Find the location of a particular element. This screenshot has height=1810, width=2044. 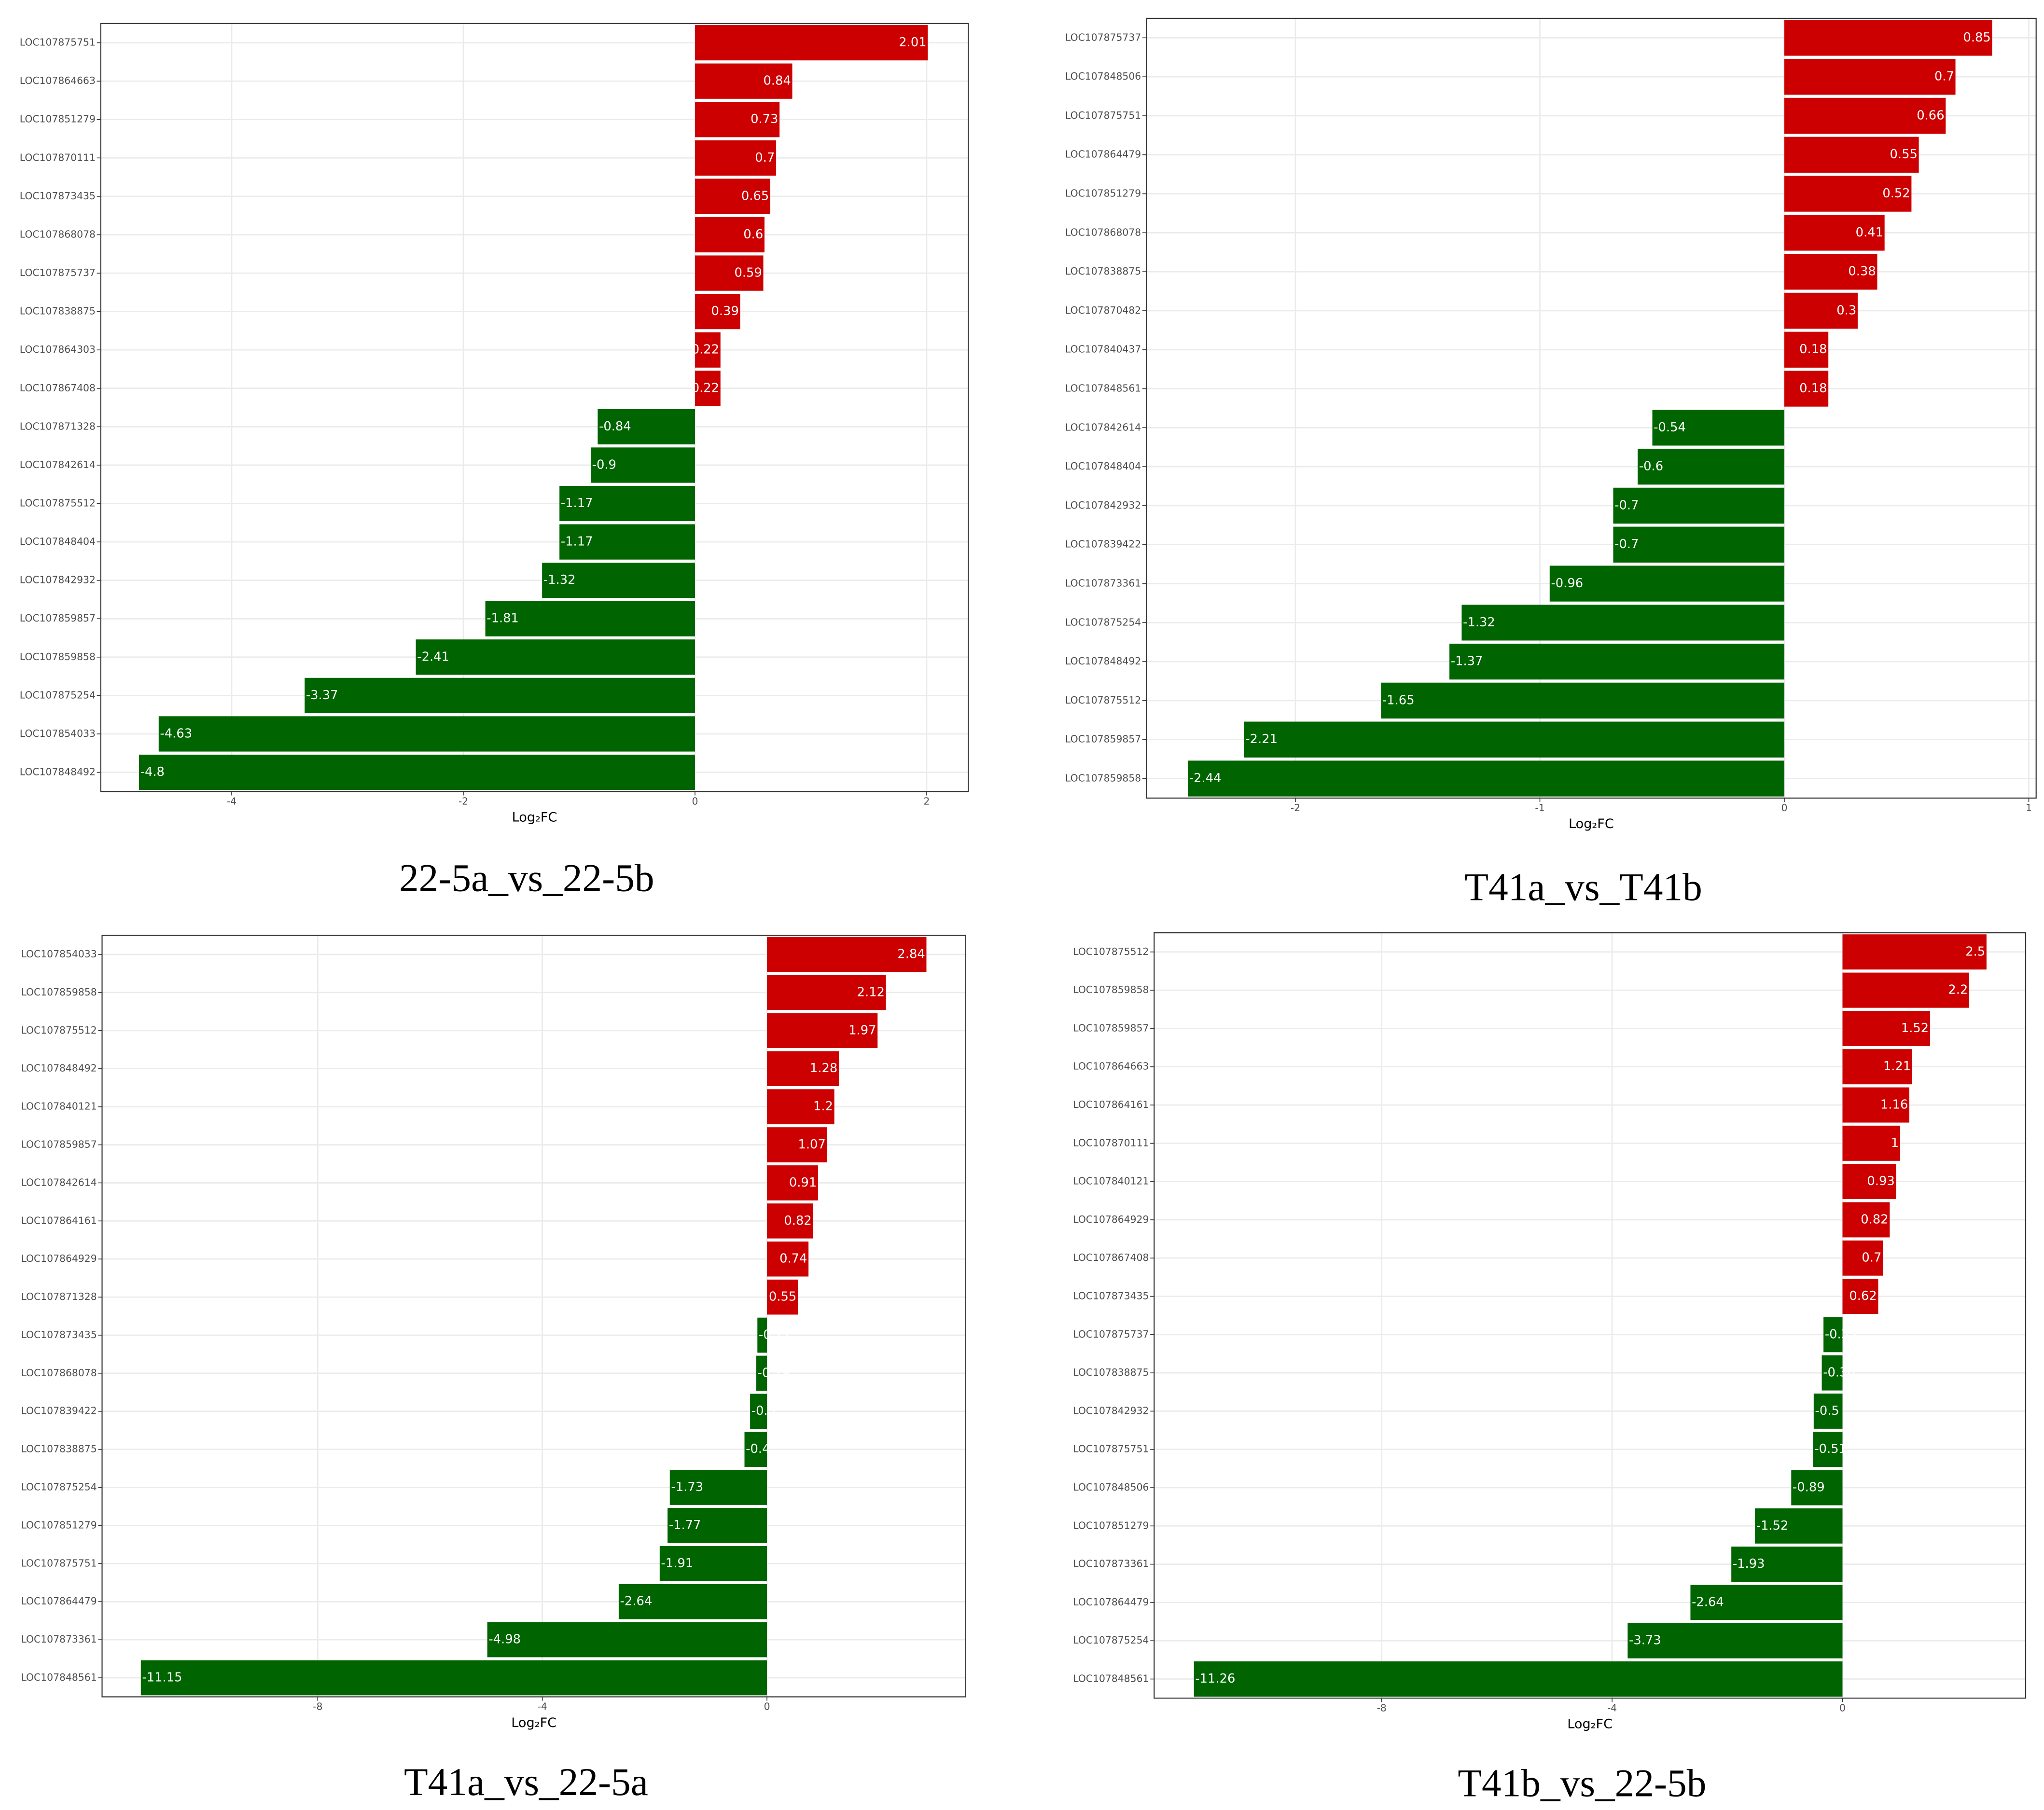

value-label: 0.93 is located at coordinates (1881, 1181).